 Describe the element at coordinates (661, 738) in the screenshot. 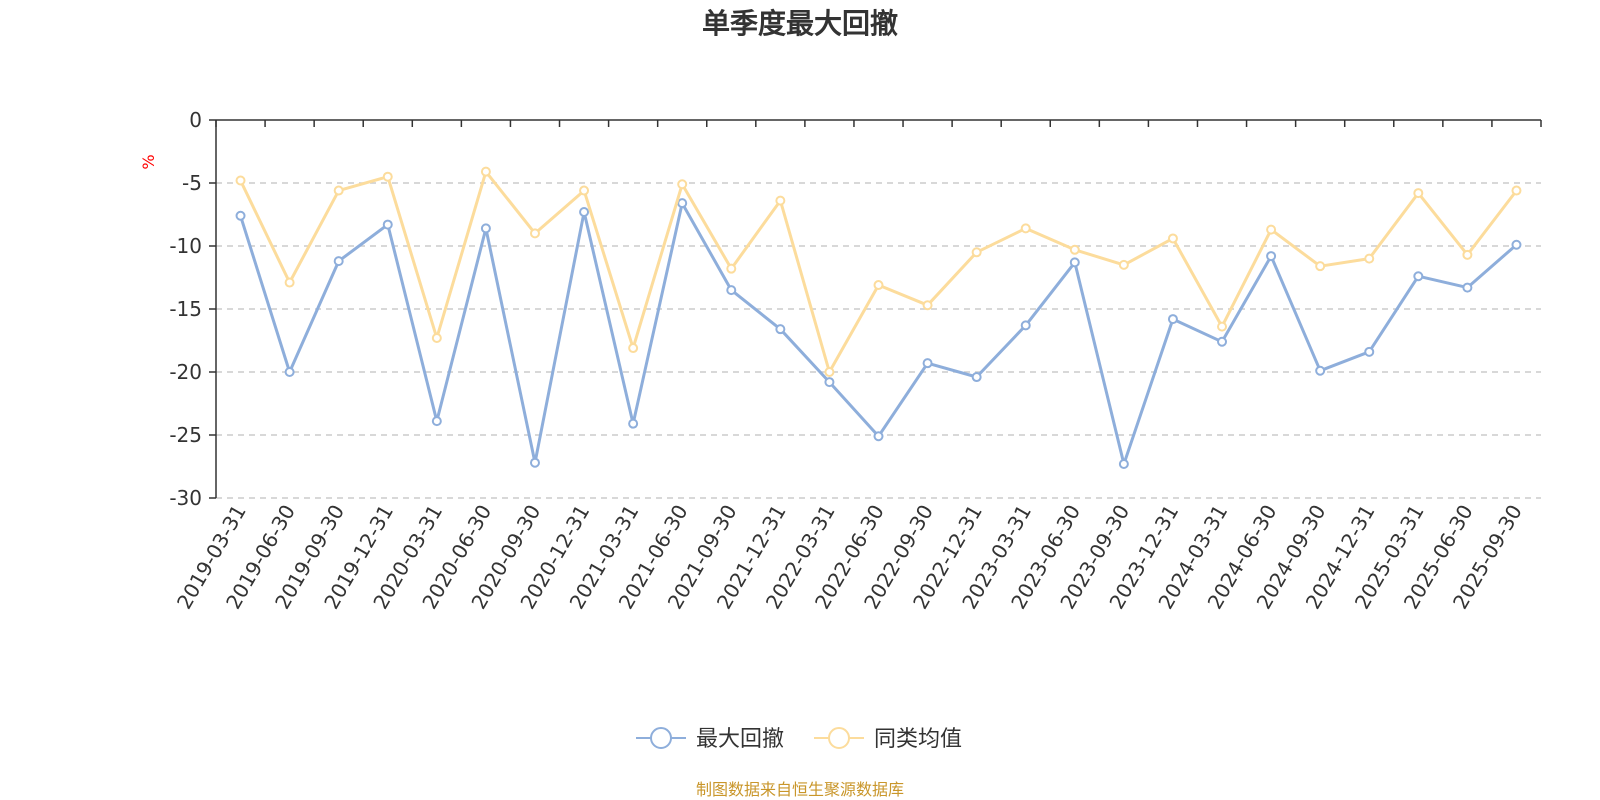

I see `legend-marker-max-drawdown` at that location.